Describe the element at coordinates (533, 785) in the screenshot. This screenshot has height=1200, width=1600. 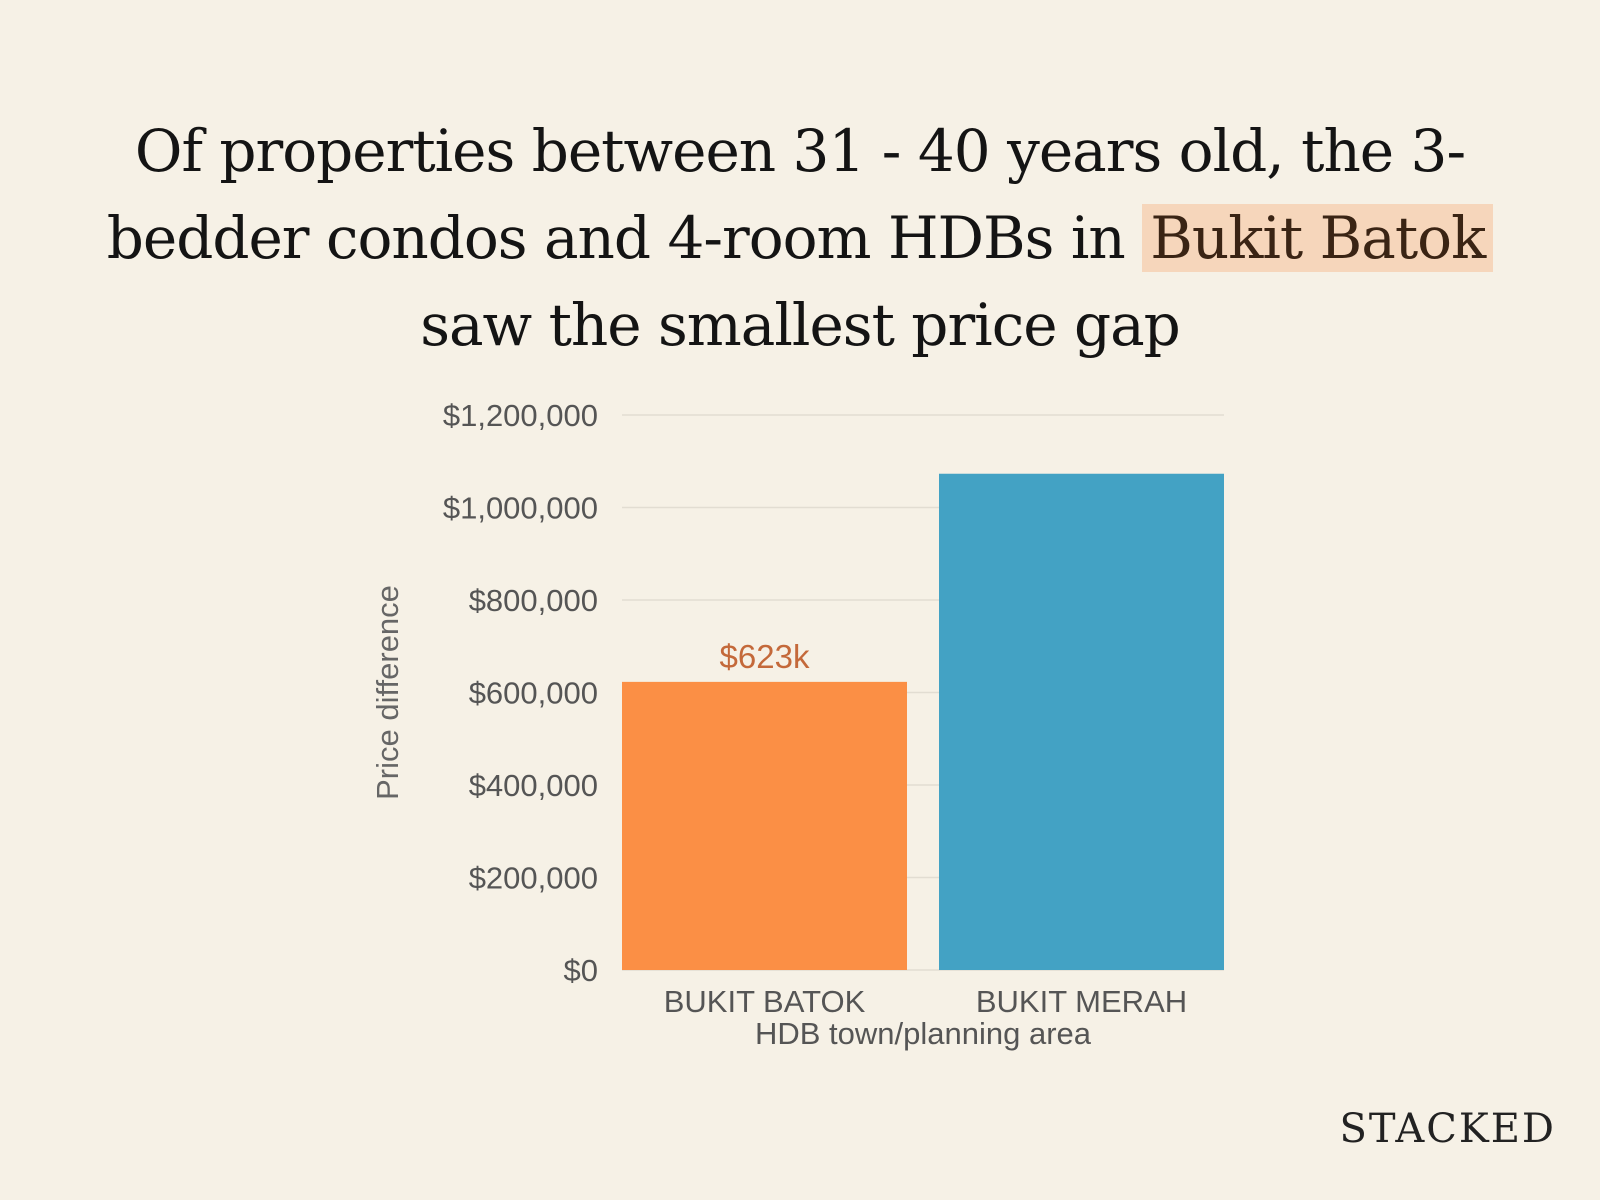
I see `y-tick-label: $400,000` at that location.